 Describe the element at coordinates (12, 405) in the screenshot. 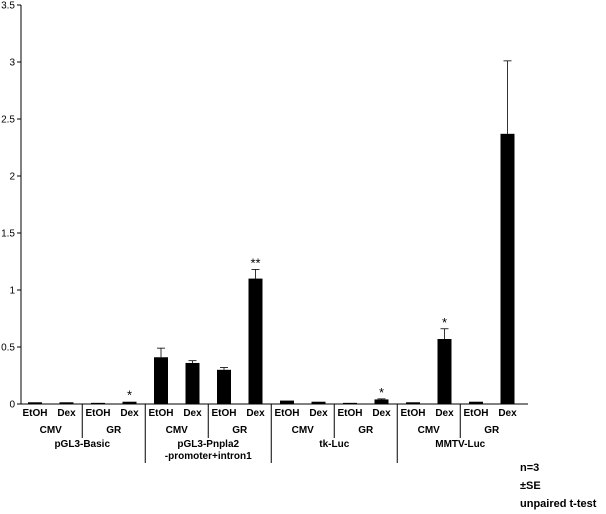

I see `y-tick-label: 0` at that location.